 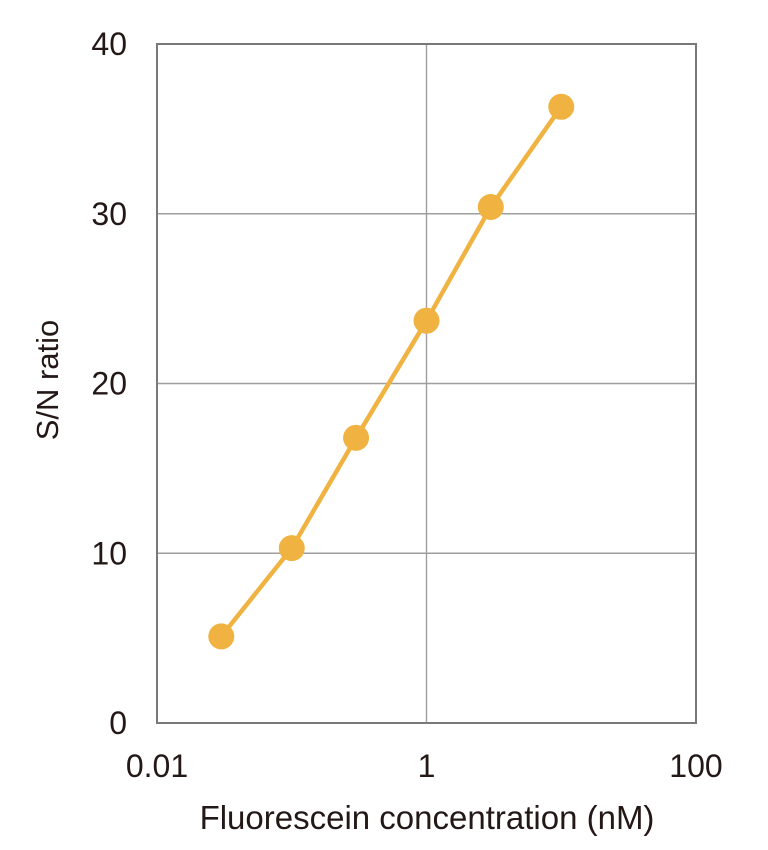 I want to click on y-tick-label: 0, so click(x=118, y=723).